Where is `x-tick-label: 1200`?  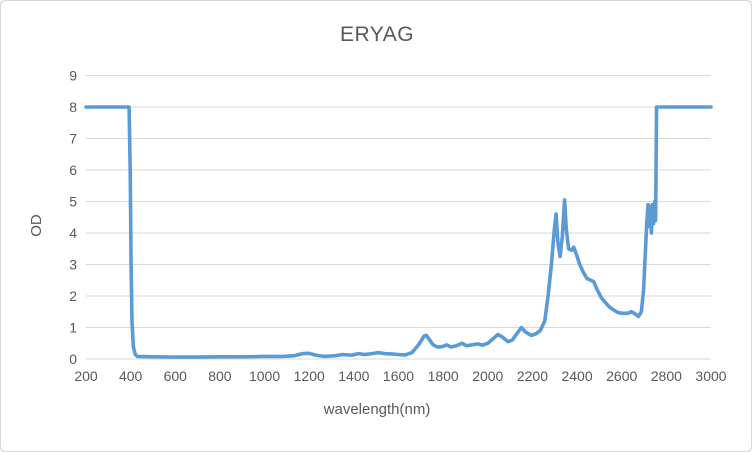
x-tick-label: 1200 is located at coordinates (309, 376).